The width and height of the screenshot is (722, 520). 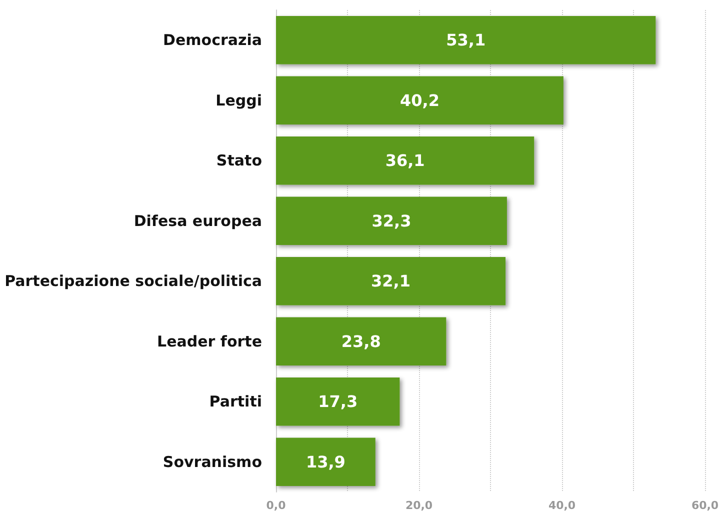 I want to click on data-label: 40,2, so click(x=420, y=100).